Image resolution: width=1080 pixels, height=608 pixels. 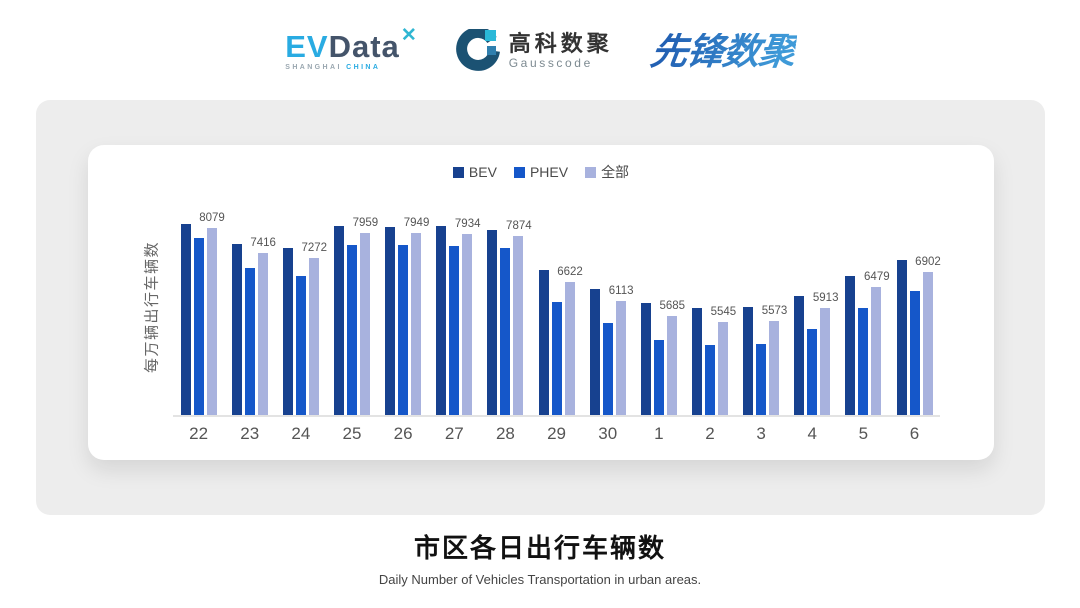 I want to click on evdata-subtext-shanghai: SHANGHAI, so click(x=313, y=67).